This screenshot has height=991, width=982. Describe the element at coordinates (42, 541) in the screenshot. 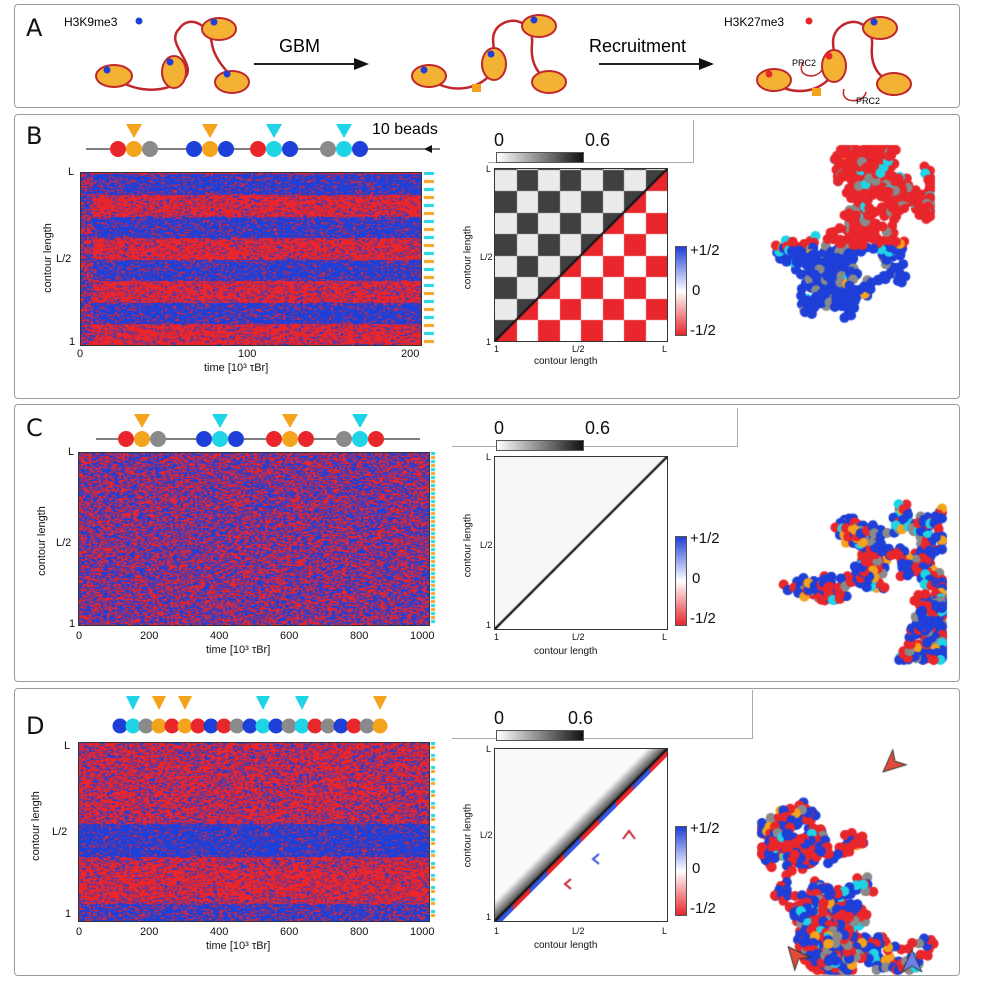

I see `panel-c-kymograph-ylabel: contour length` at that location.